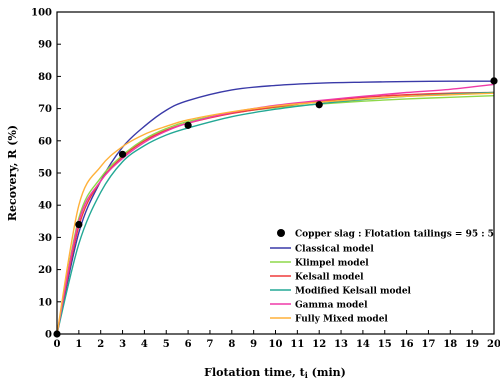 This screenshot has width=500, height=382. Describe the element at coordinates (45, 270) in the screenshot. I see `y-tick-label: 20` at that location.